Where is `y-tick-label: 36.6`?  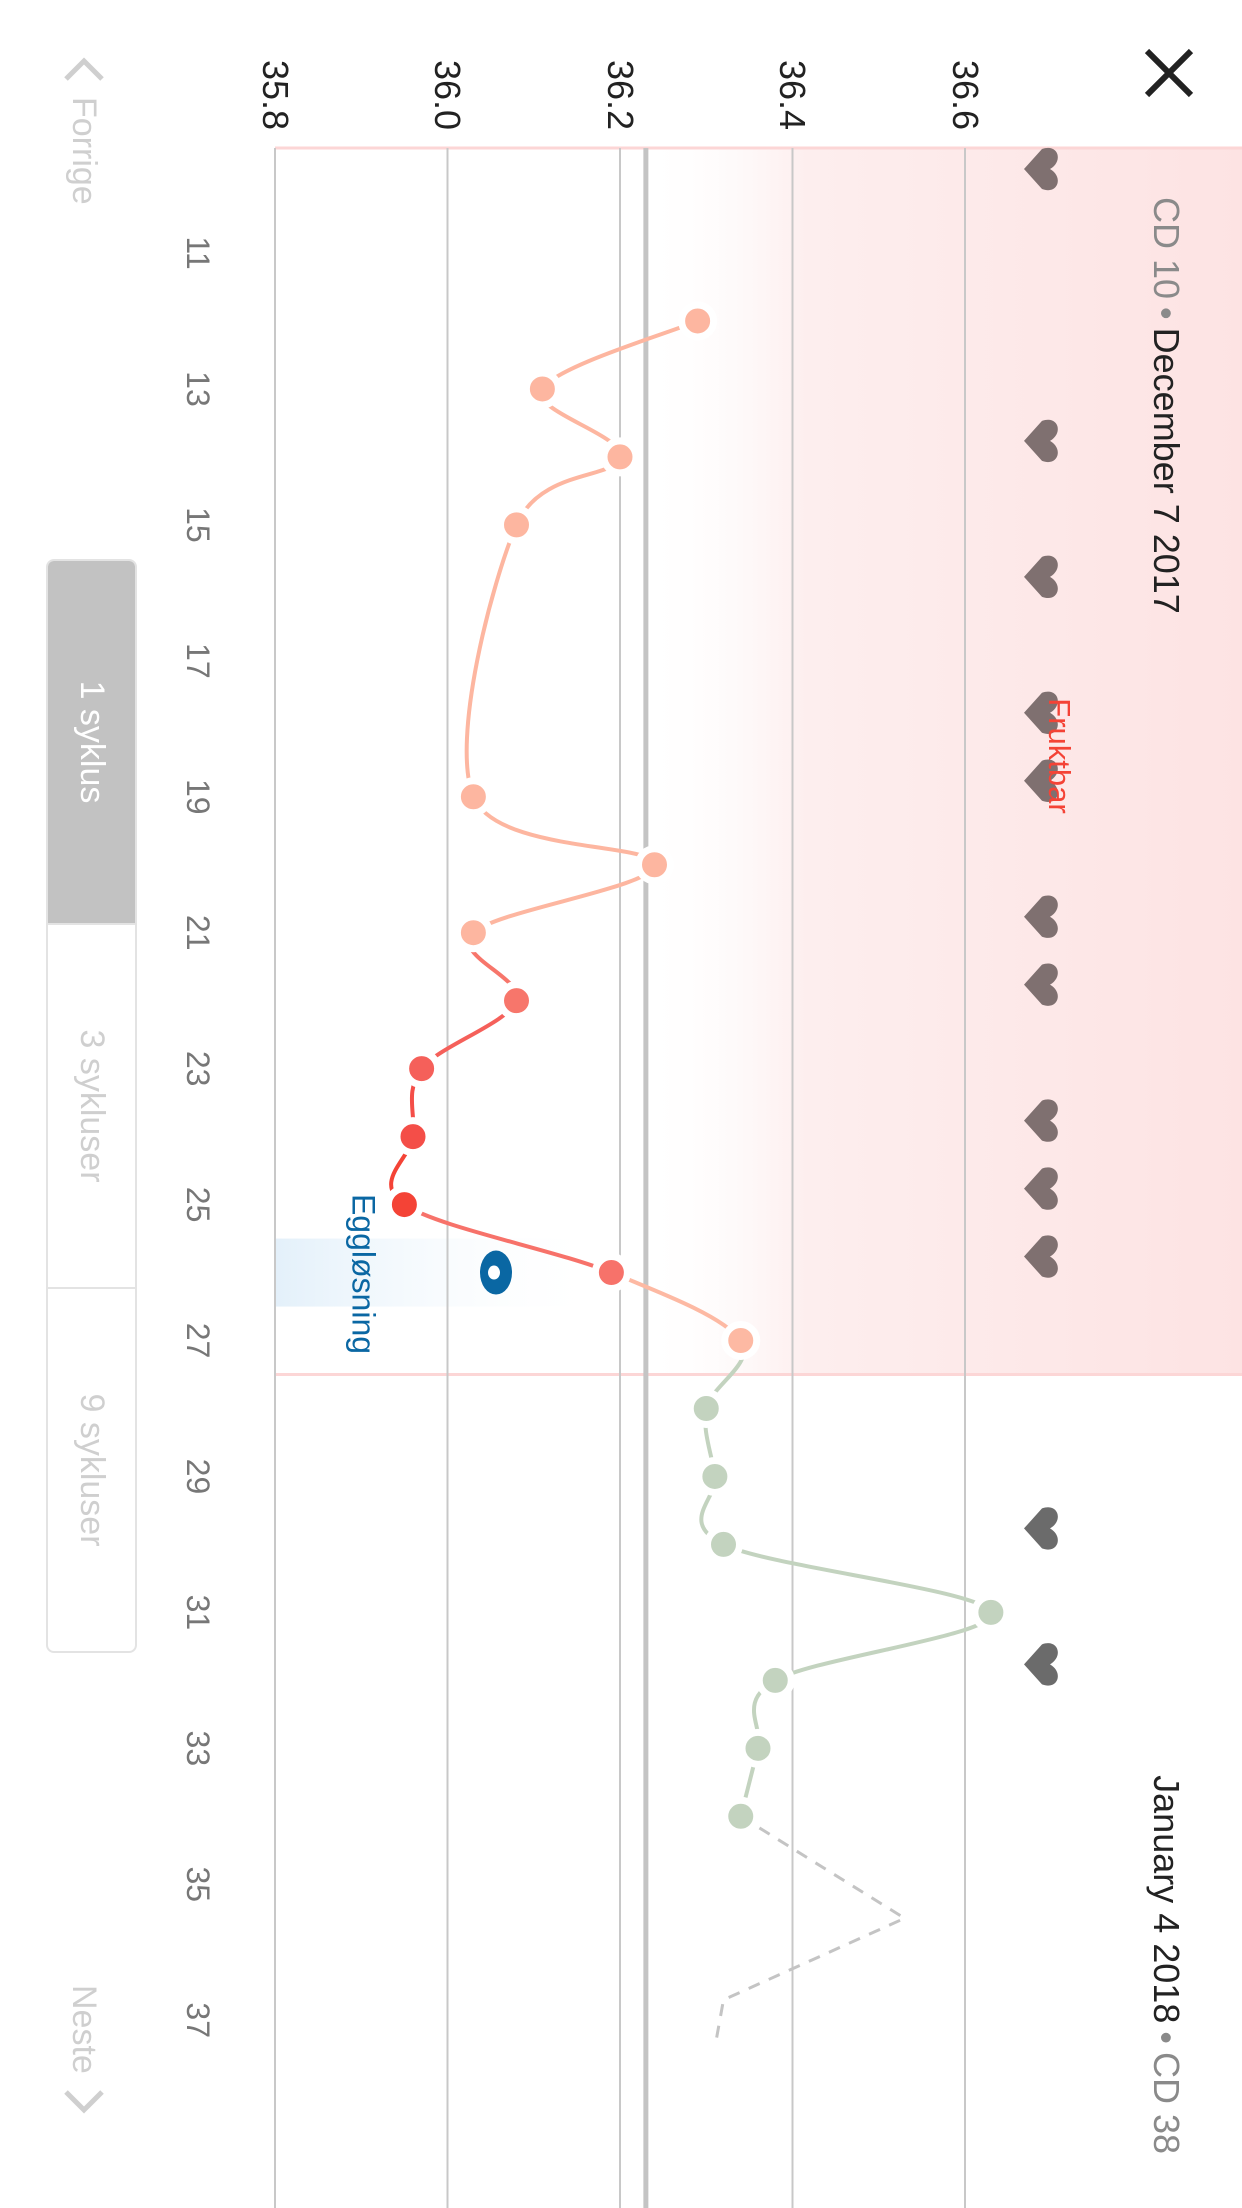
y-tick-label: 36.6 is located at coordinates (965, 95).